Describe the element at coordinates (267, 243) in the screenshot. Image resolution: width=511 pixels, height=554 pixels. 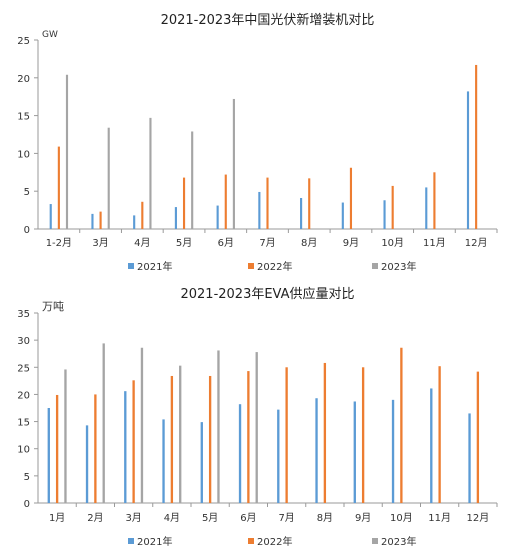
I see `chart1-x-tick-label: 7月` at that location.